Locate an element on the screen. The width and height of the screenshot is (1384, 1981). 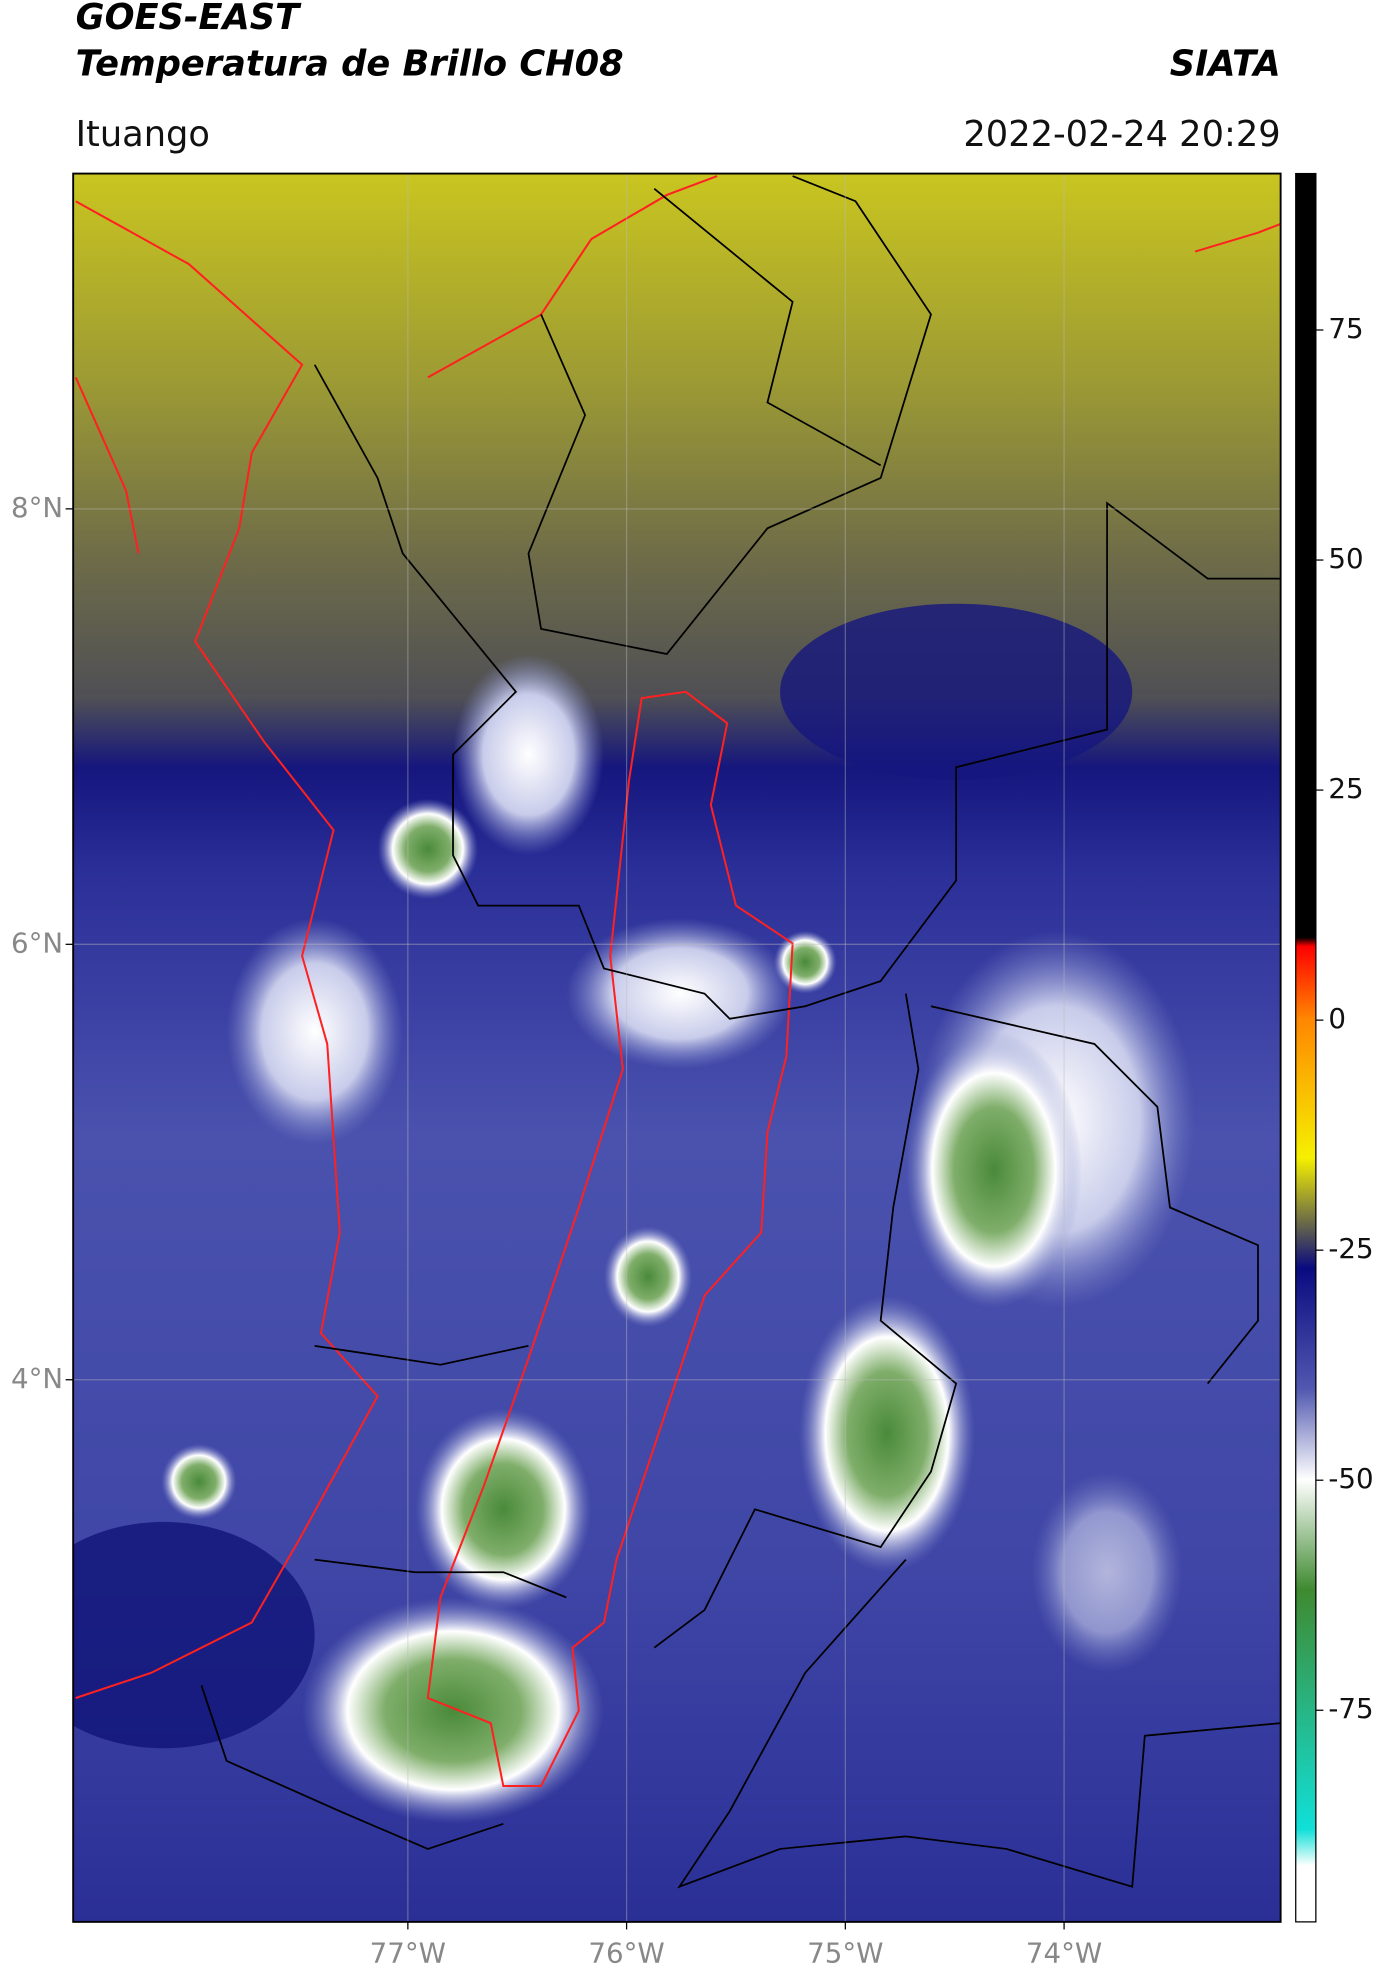
colorbar-tick-label: 25 is located at coordinates (1345, 788).